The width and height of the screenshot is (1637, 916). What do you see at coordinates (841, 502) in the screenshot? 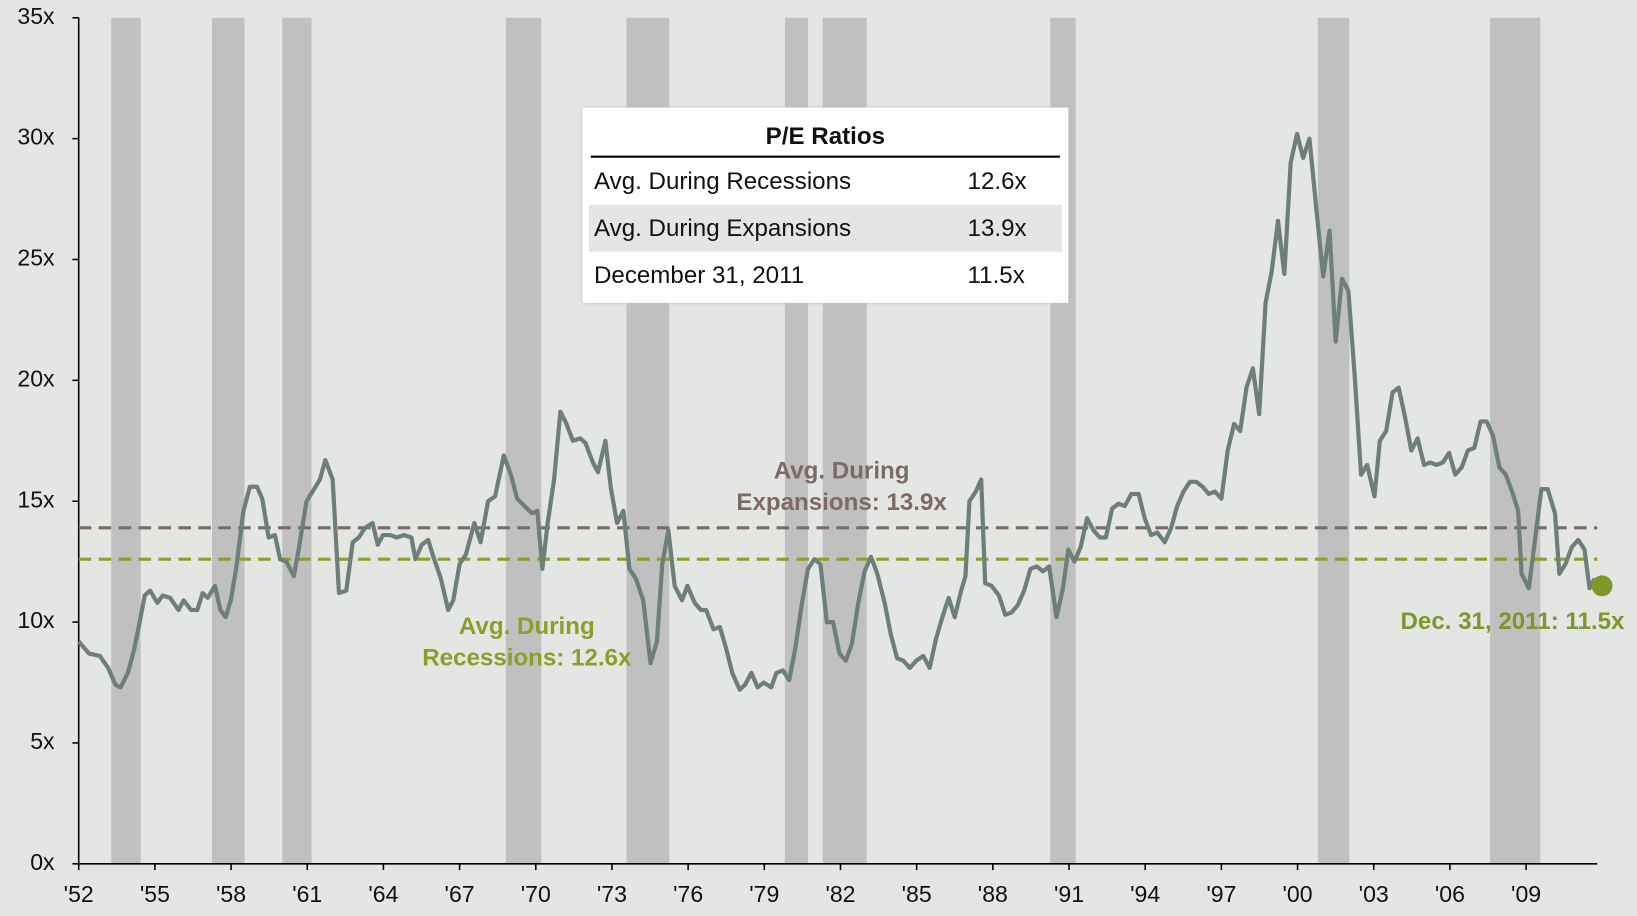
I see `reference-label: Expansions: 13.9x` at bounding box center [841, 502].